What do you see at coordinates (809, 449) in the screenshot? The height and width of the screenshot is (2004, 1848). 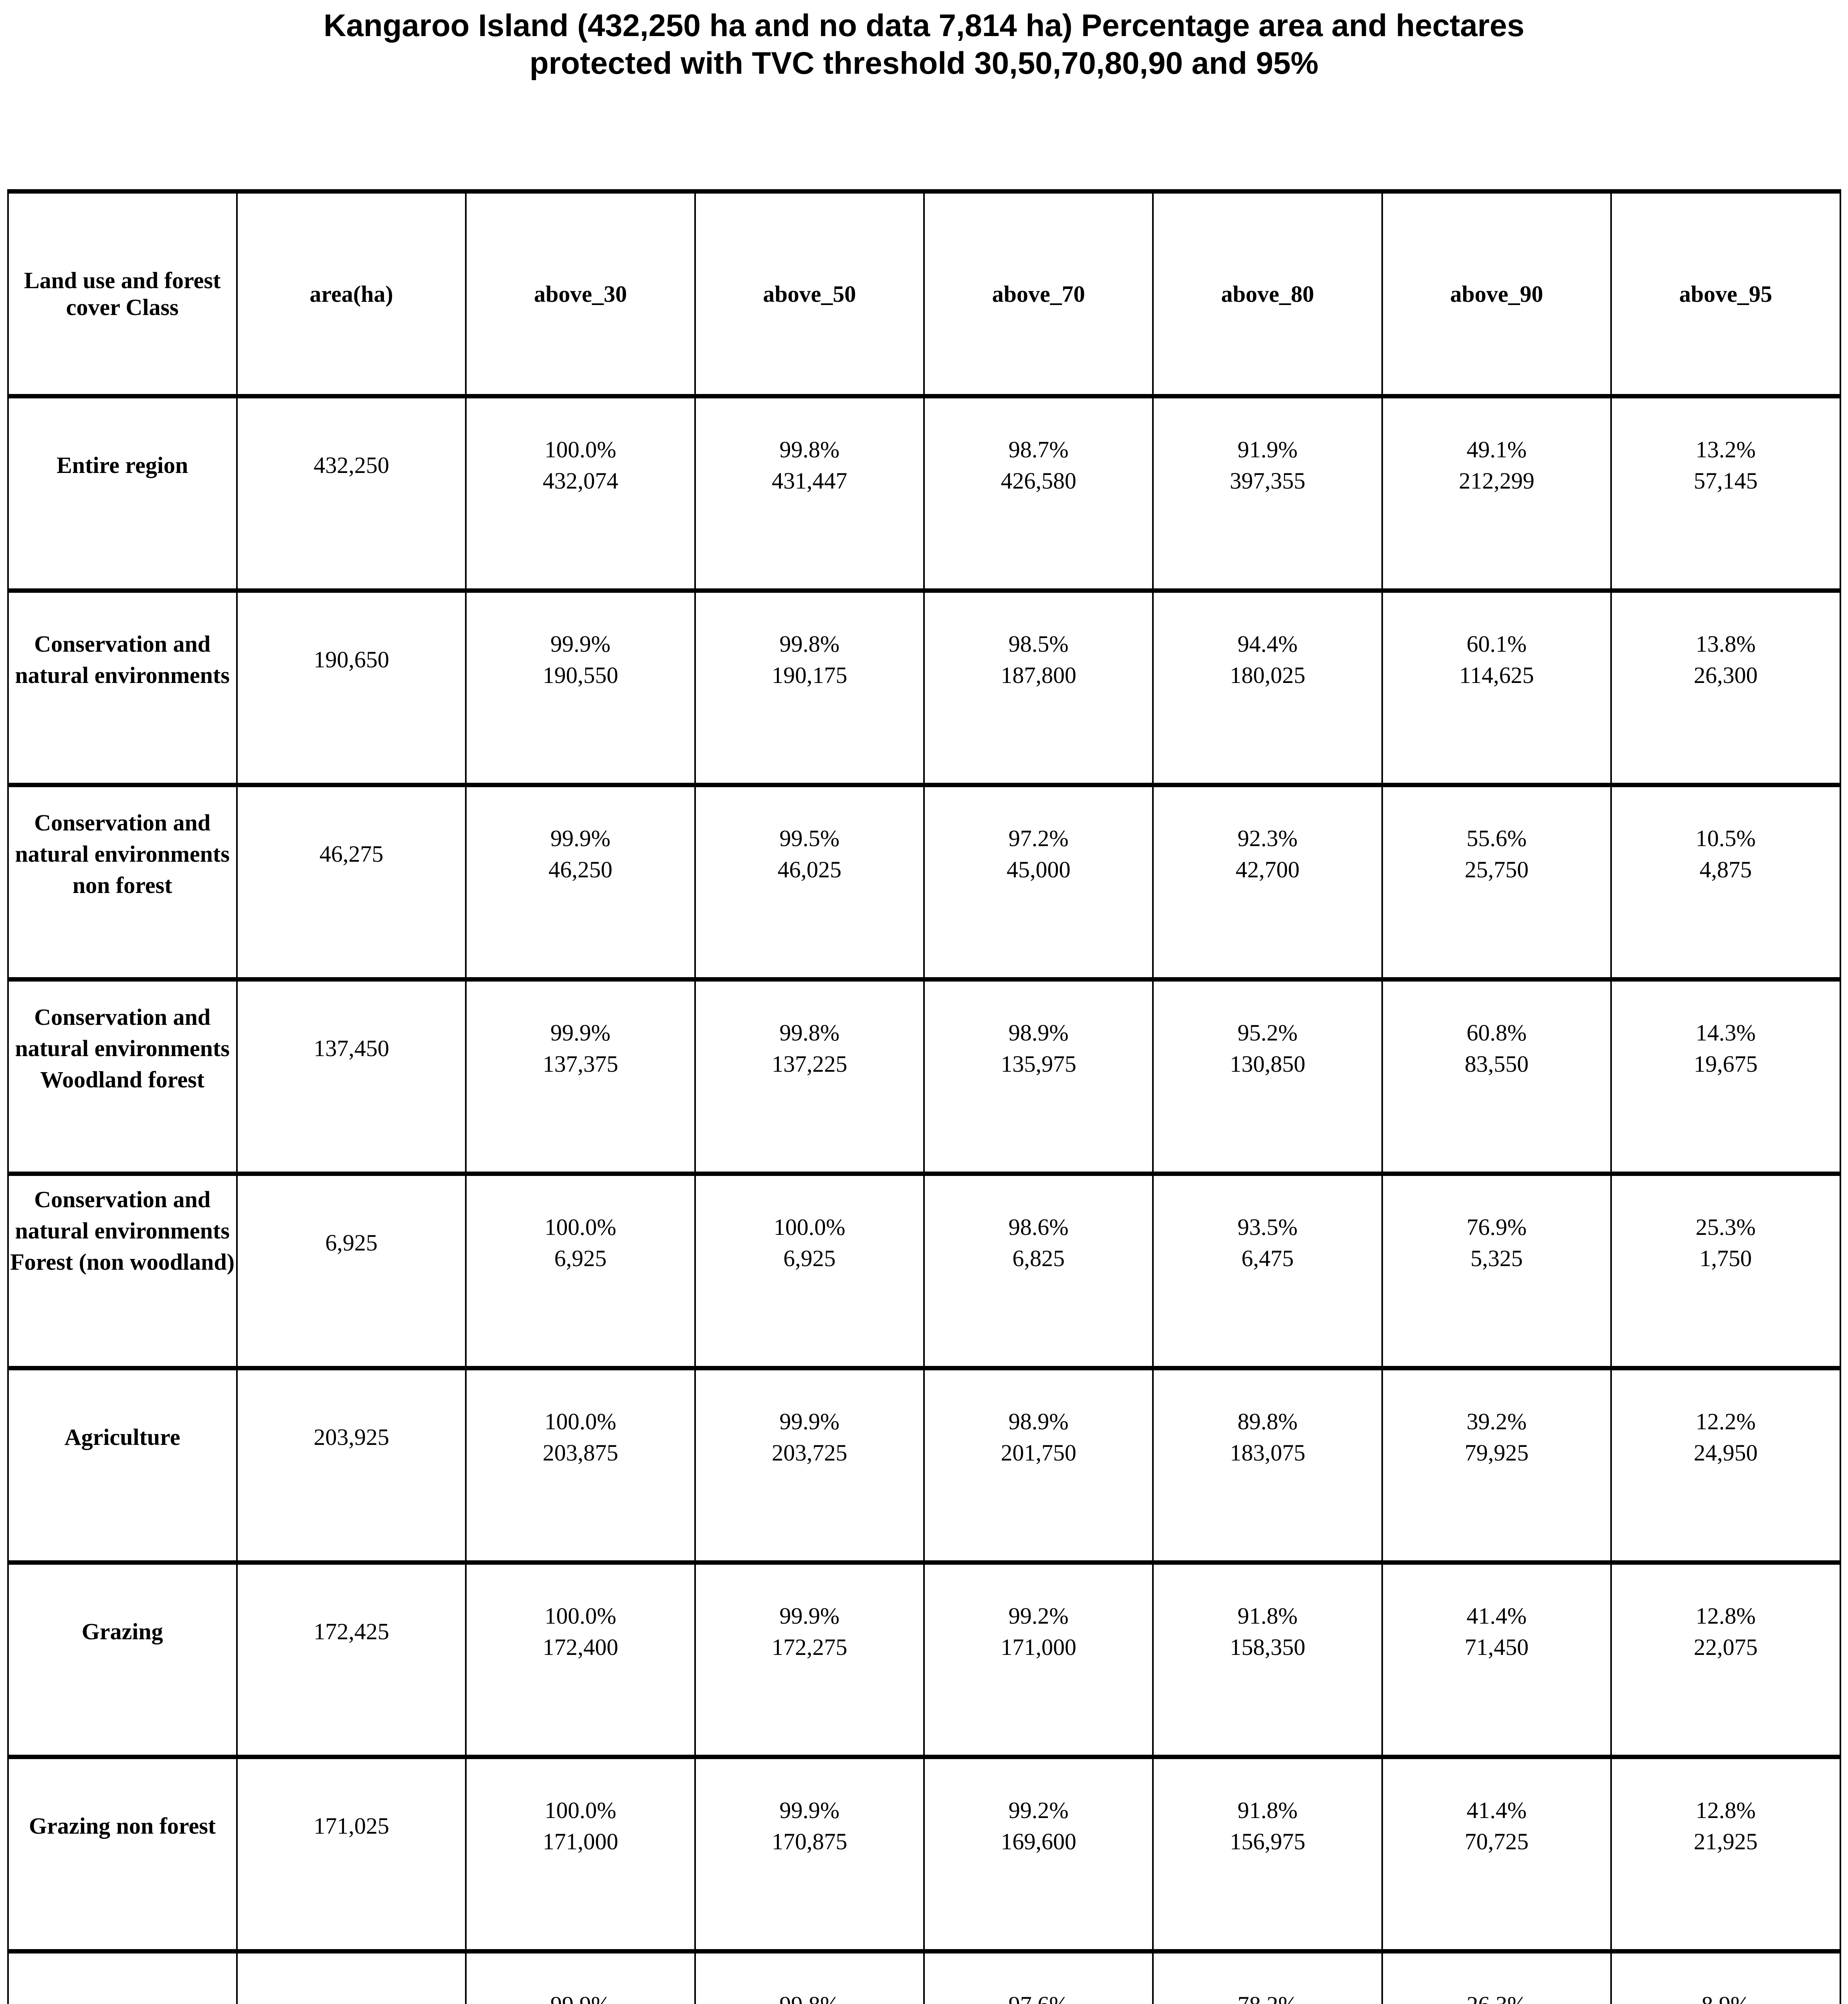 I see `percent-value: 99.8%` at bounding box center [809, 449].